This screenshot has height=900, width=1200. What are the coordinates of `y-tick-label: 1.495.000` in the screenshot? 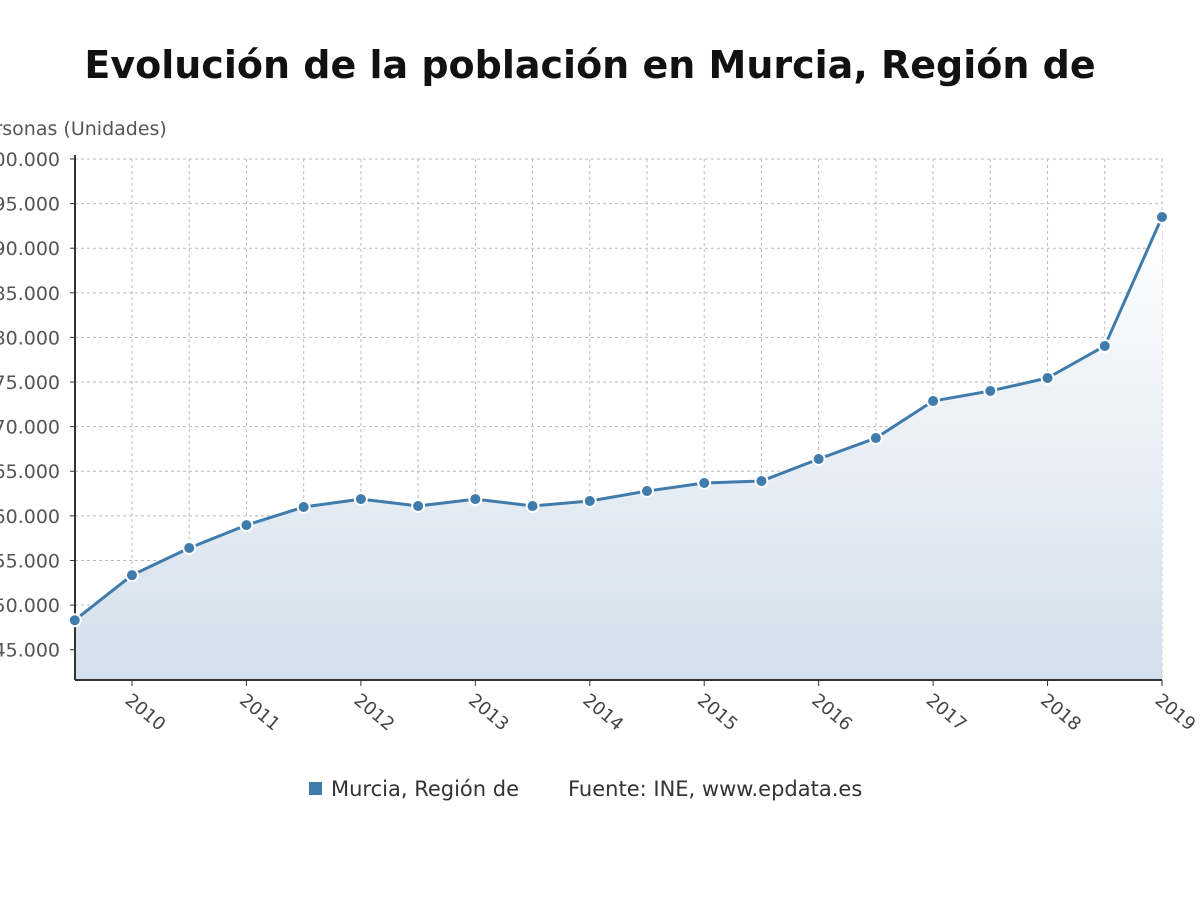 It's located at (30, 205).